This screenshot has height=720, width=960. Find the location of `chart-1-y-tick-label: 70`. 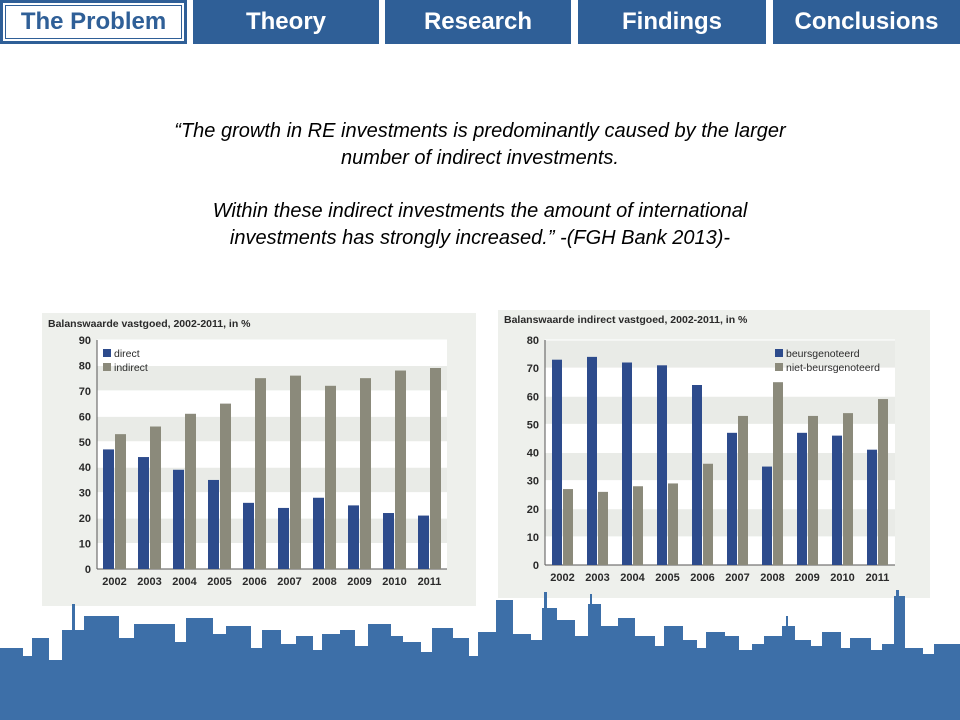

chart-1-y-tick-label: 70 is located at coordinates (85, 392).